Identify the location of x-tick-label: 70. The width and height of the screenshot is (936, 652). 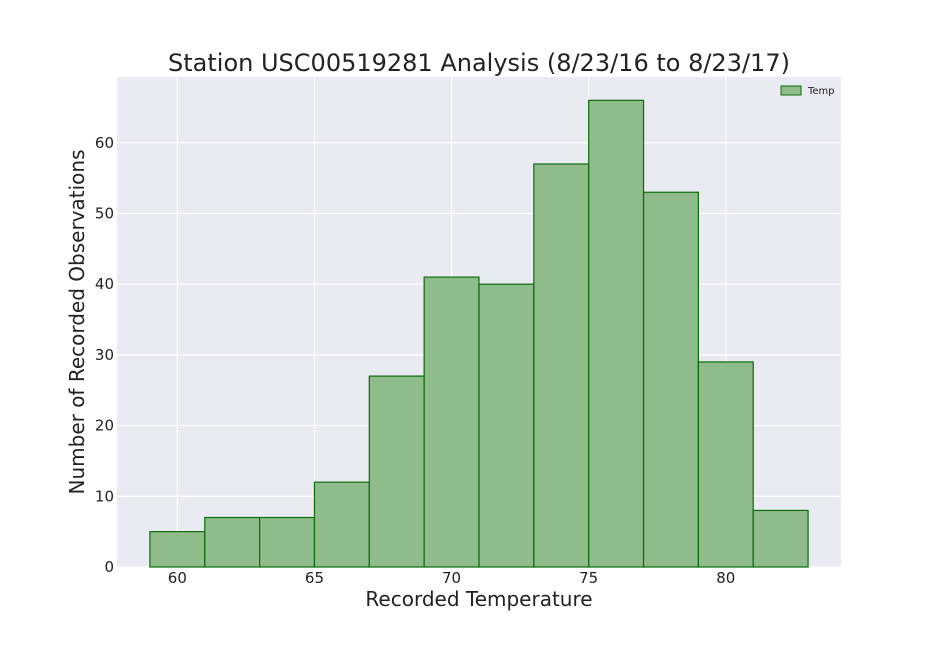
(451, 578).